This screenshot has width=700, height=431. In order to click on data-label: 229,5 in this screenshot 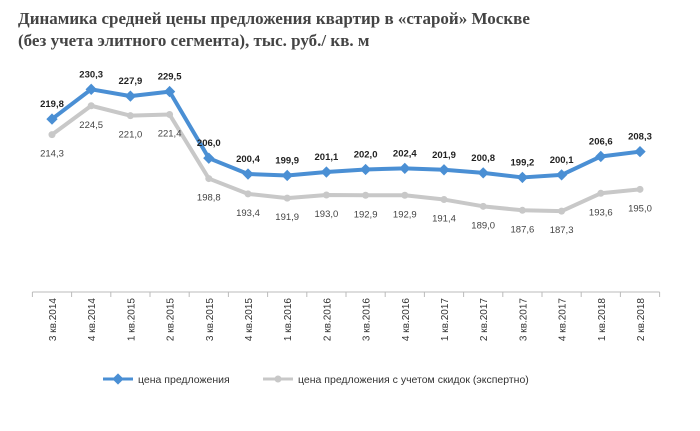, I will do `click(170, 77)`.